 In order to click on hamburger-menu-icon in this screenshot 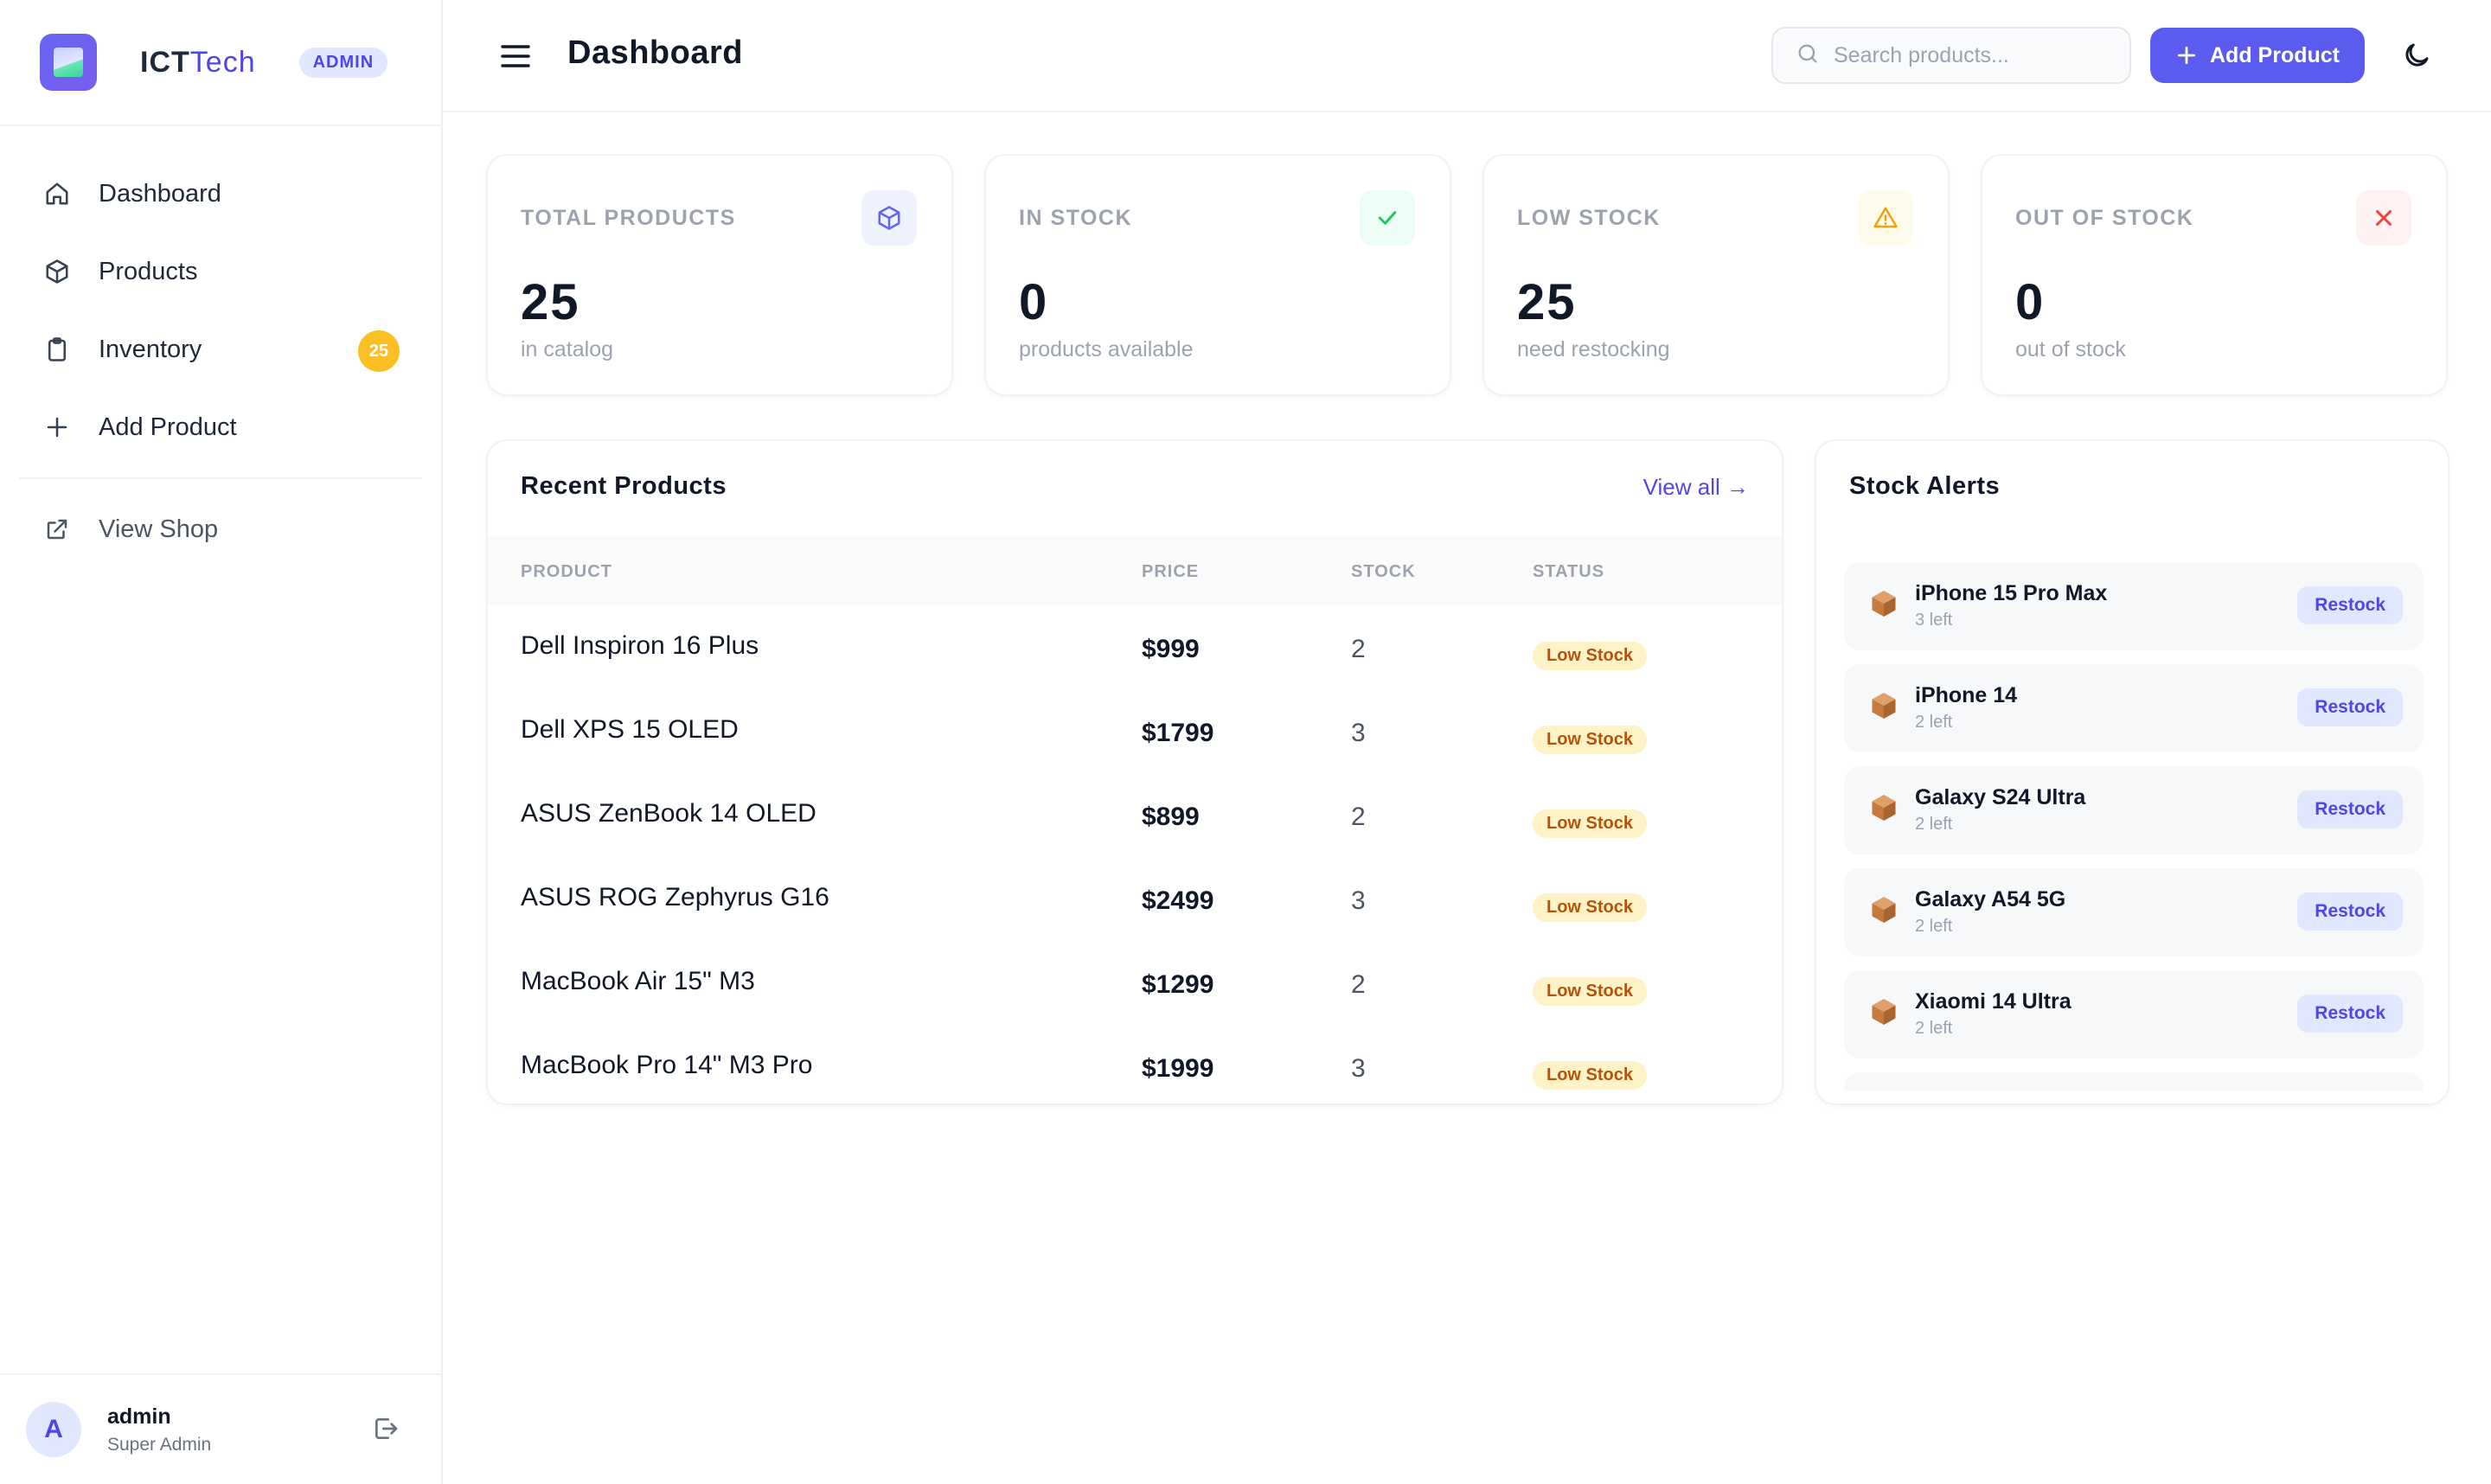, I will do `click(516, 57)`.